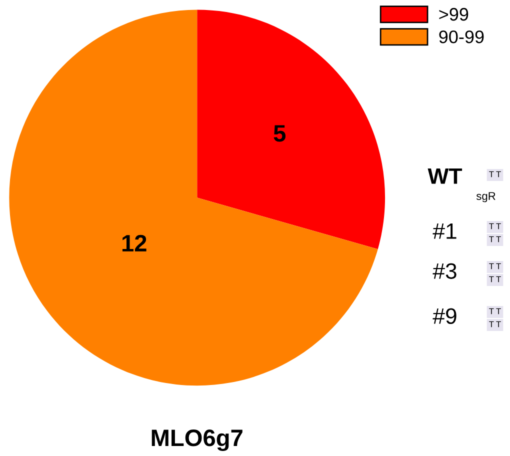 This screenshot has height=456, width=510. Describe the element at coordinates (453, 14) in the screenshot. I see `legend-label: >99` at that location.